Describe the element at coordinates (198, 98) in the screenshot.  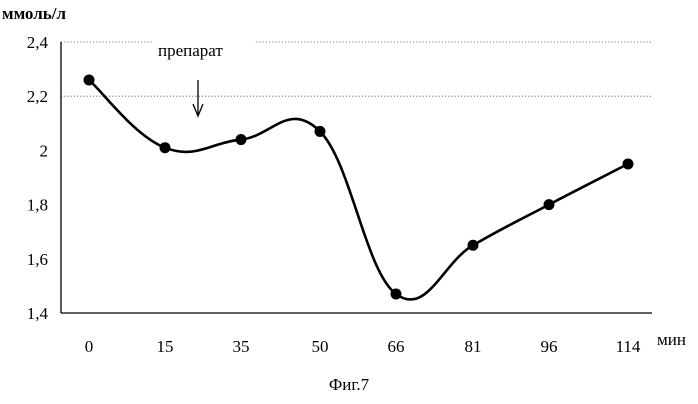
I see `annotation-arrow` at that location.